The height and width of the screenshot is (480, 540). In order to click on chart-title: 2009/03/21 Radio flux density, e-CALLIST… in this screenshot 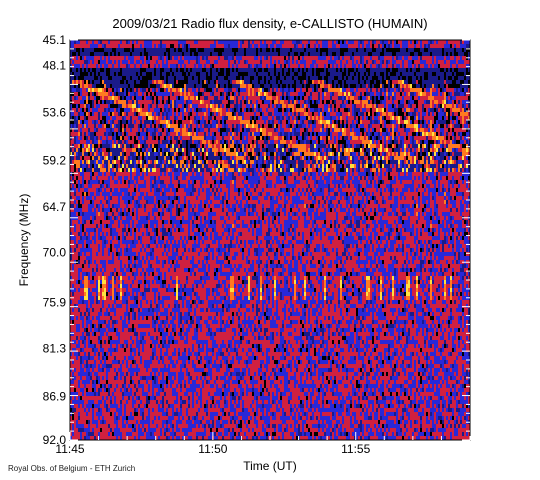, I will do `click(269, 23)`.